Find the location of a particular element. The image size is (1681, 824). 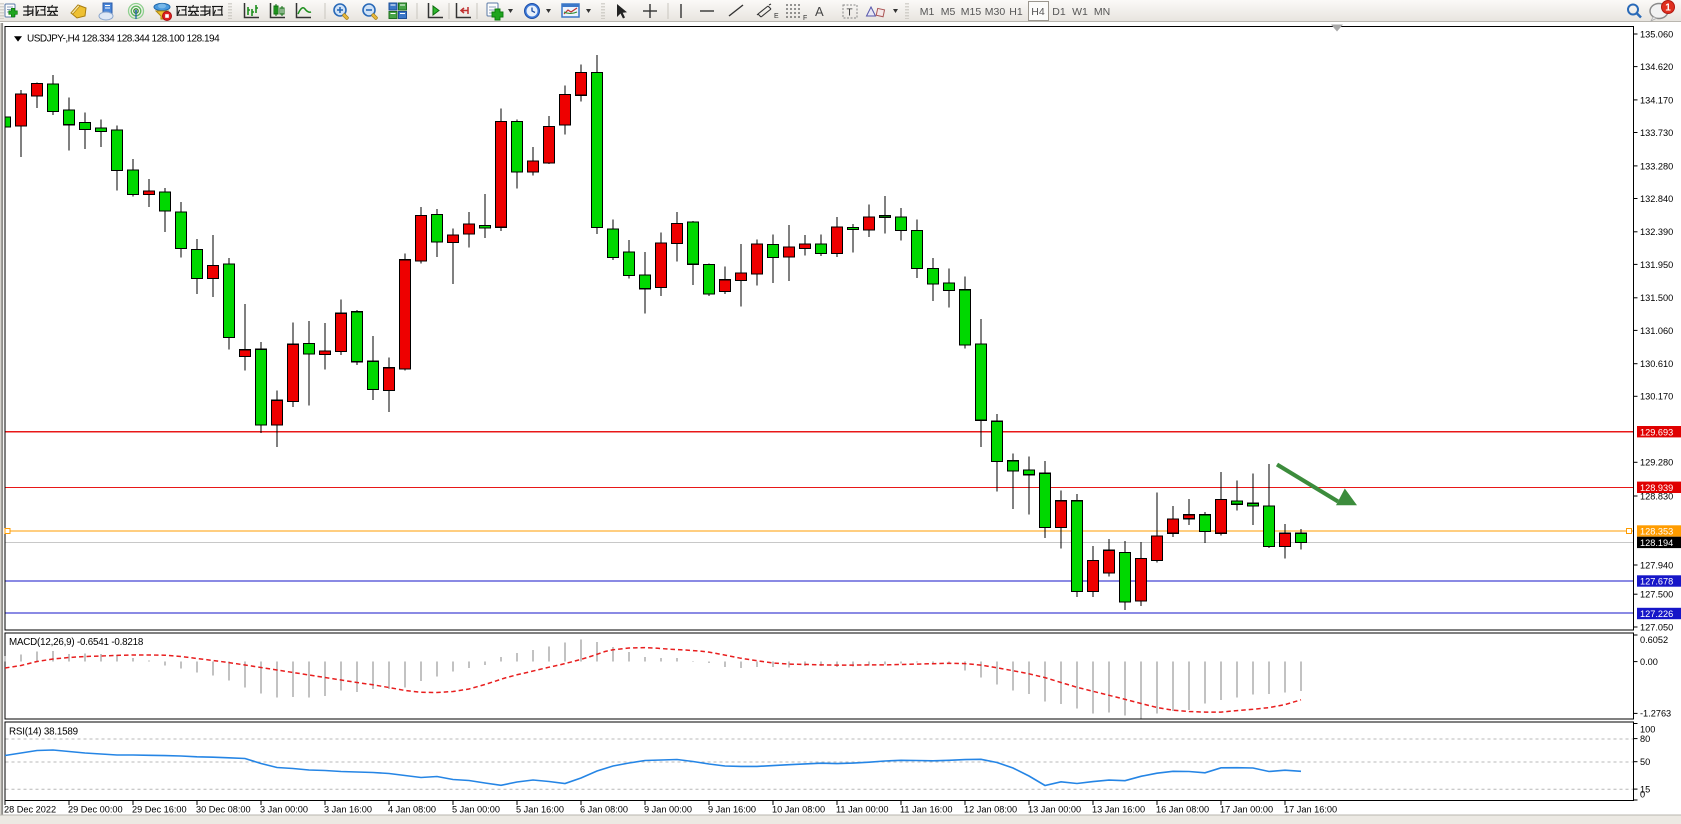

svg-text: M15 is located at coordinates (971, 12).